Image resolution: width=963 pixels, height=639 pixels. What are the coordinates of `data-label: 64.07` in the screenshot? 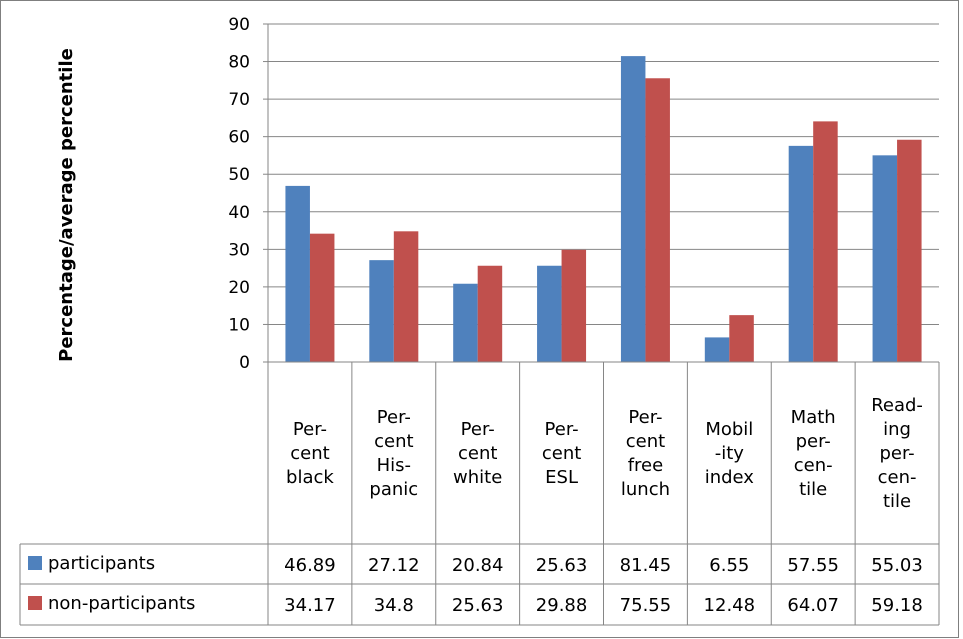 It's located at (813, 605).